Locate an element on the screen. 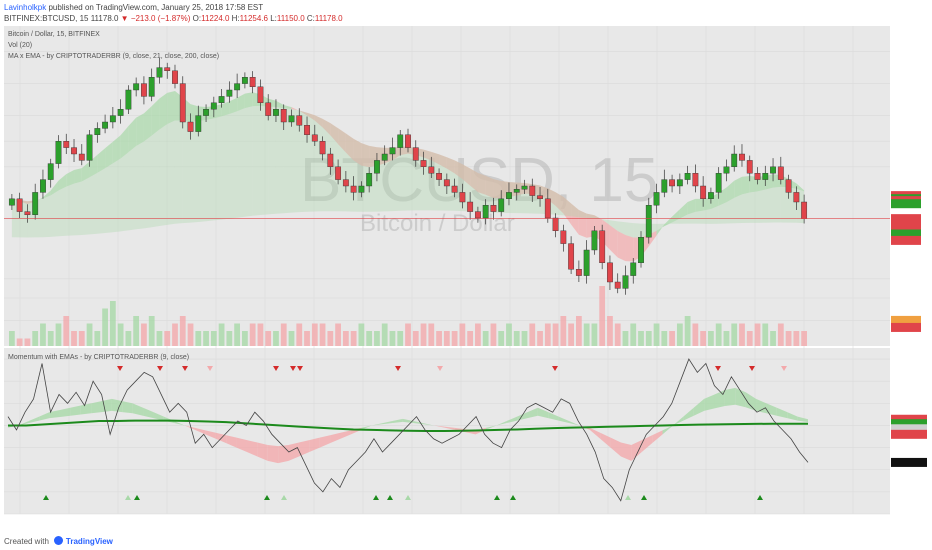 Image resolution: width=932 pixels, height=550 pixels. tradingview-link: TradingView is located at coordinates (89, 541).